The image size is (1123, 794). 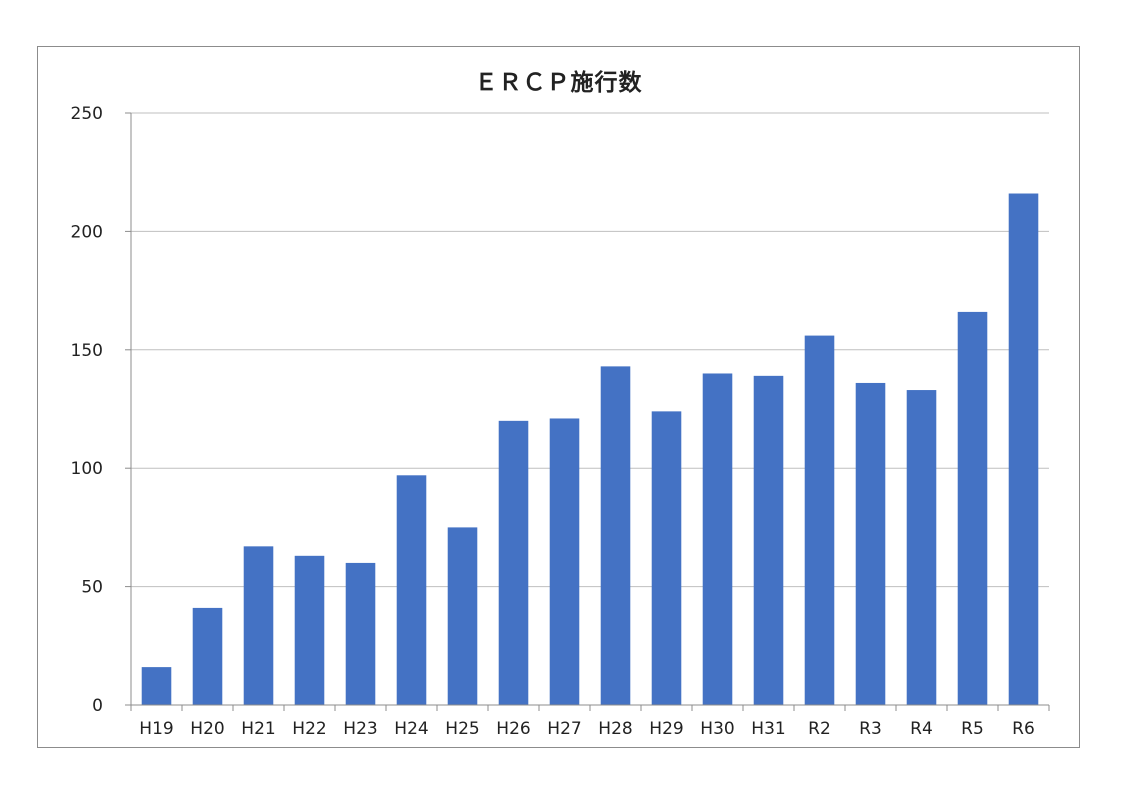 I want to click on x-tick-label: R3, so click(x=870, y=729).